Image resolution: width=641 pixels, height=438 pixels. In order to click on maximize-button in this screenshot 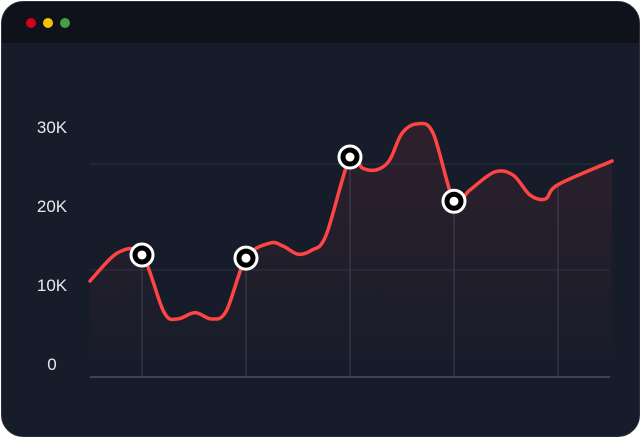, I will do `click(65, 23)`.